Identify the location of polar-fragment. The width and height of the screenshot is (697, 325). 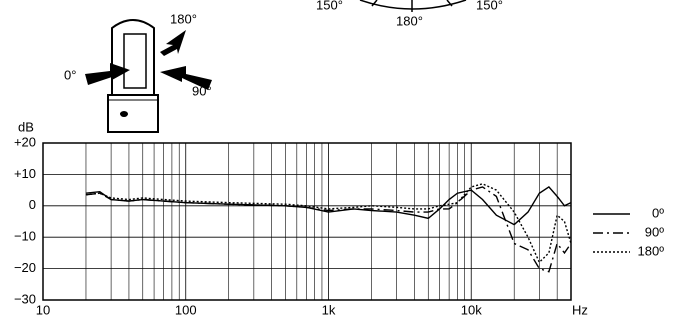
(413, 6).